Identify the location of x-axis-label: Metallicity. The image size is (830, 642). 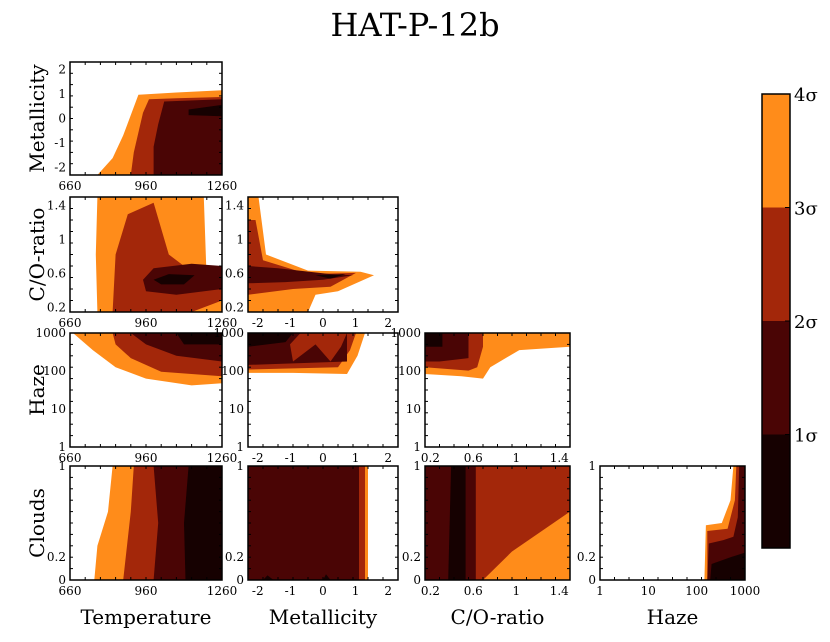
(323, 617).